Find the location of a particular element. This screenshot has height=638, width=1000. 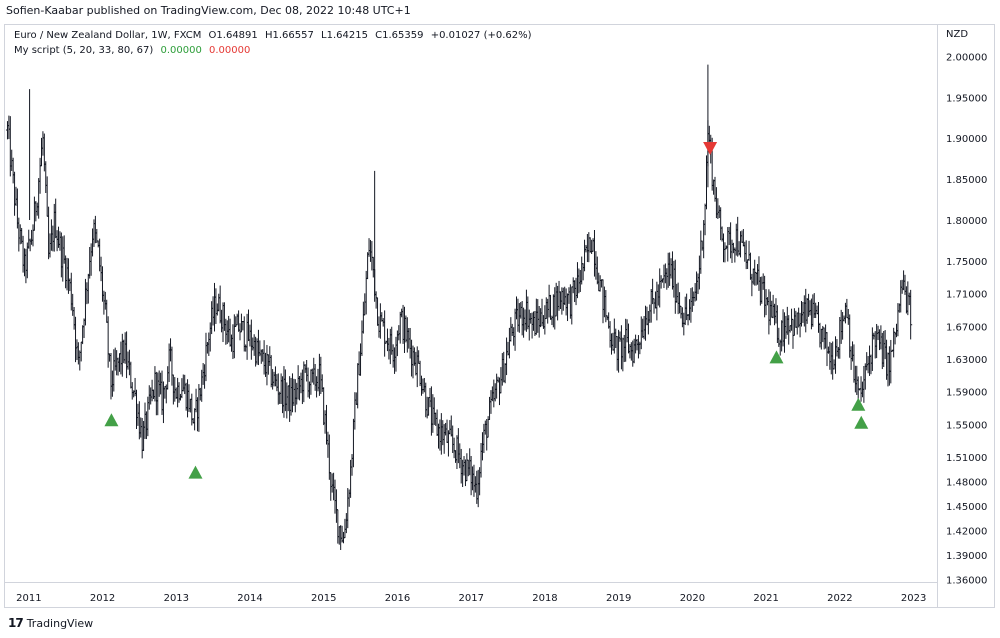

script-value-2: 0.00000 is located at coordinates (230, 50).